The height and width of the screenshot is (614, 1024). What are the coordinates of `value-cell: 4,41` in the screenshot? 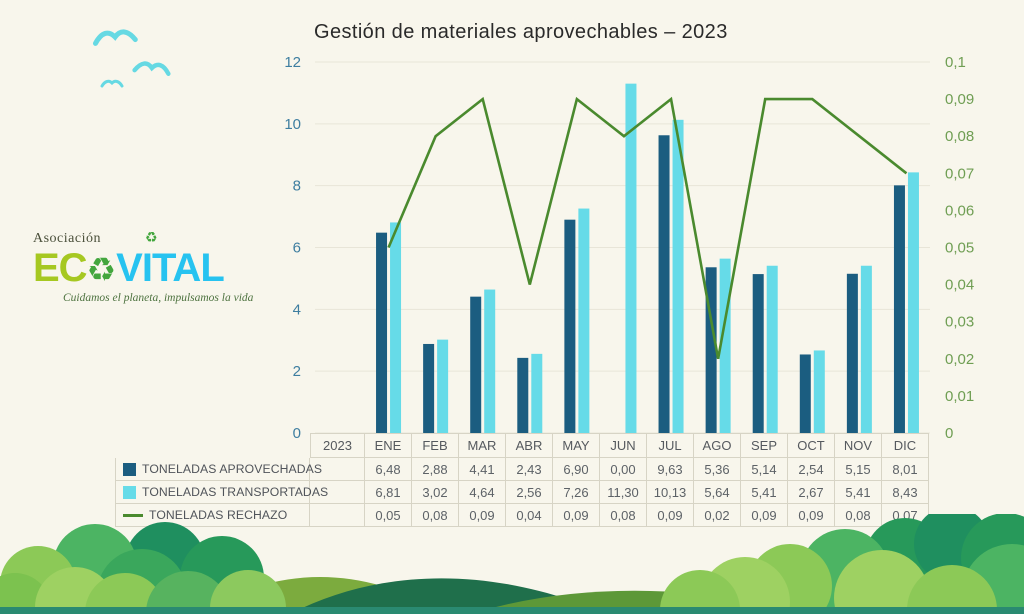 It's located at (482, 469).